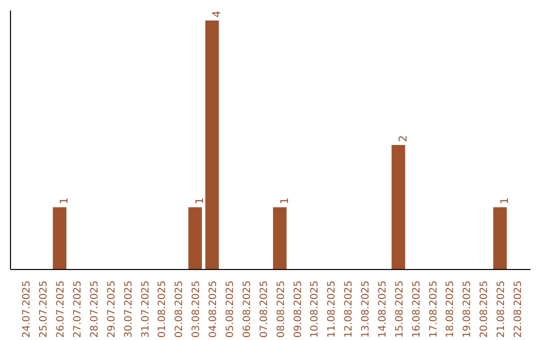 This screenshot has width=540, height=340. Describe the element at coordinates (128, 309) in the screenshot. I see `x-tick-label: 30.07.2025` at that location.